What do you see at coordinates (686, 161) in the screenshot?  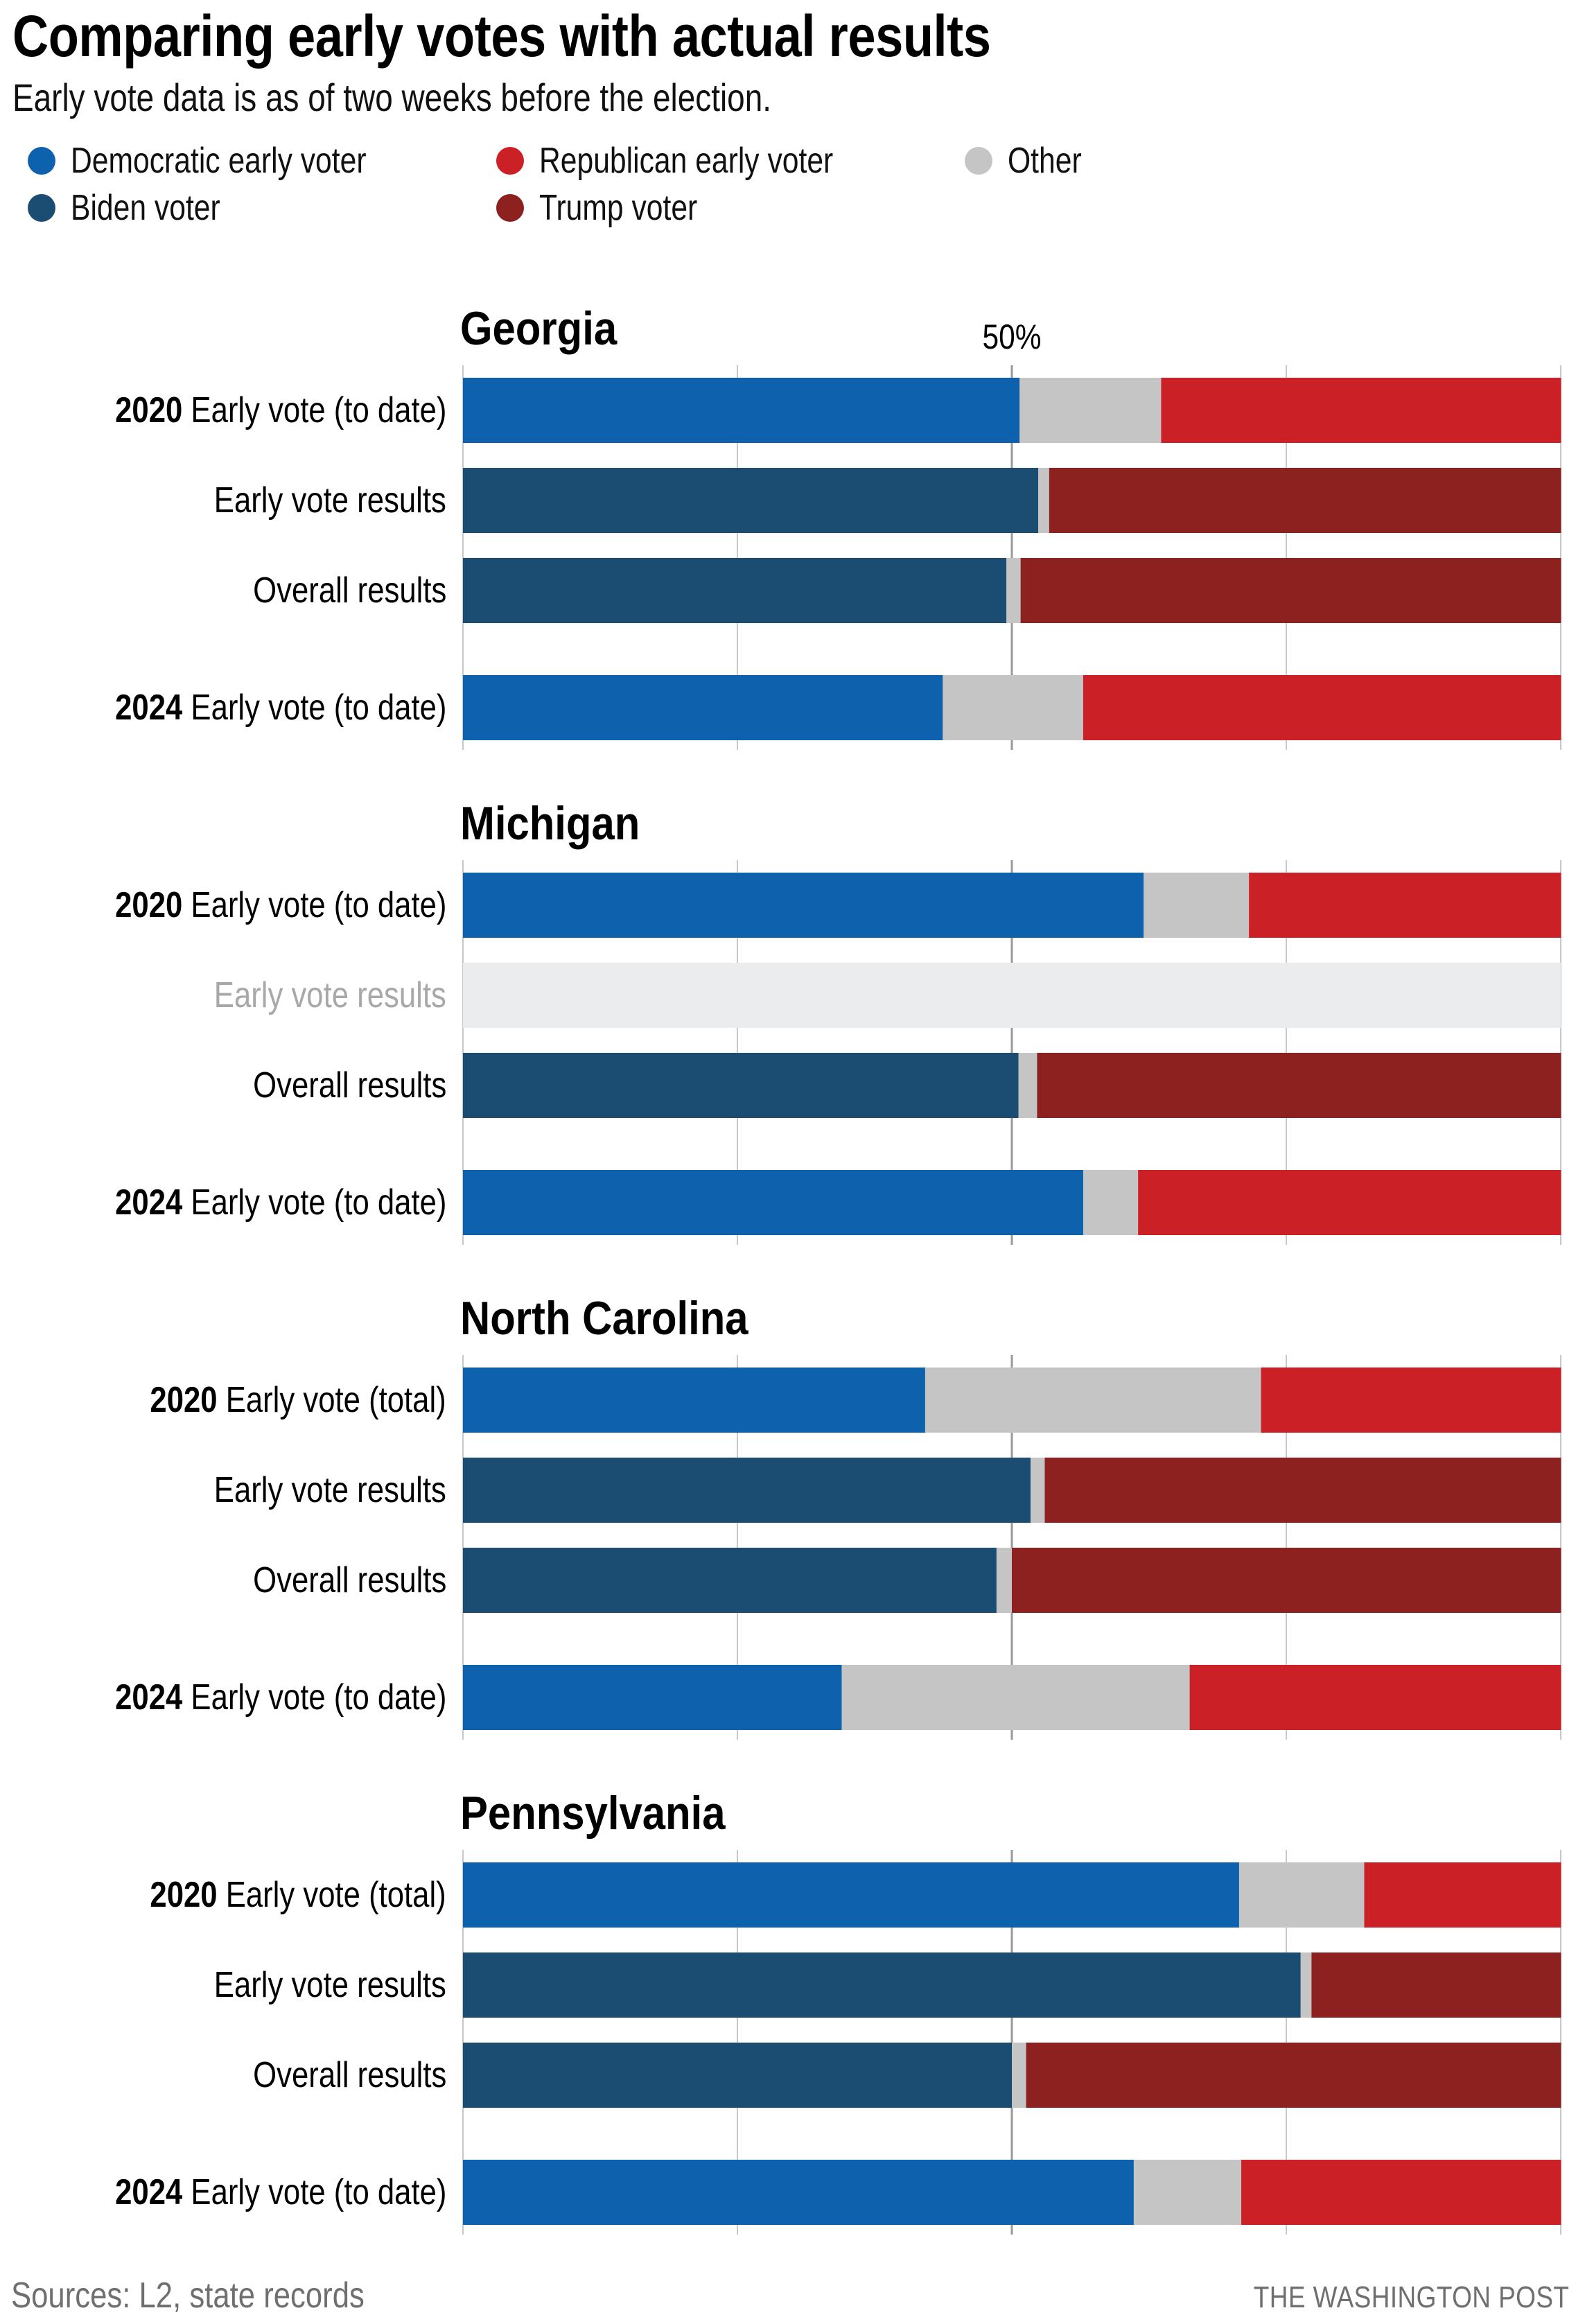 I see `legend-label: Republican early voter` at bounding box center [686, 161].